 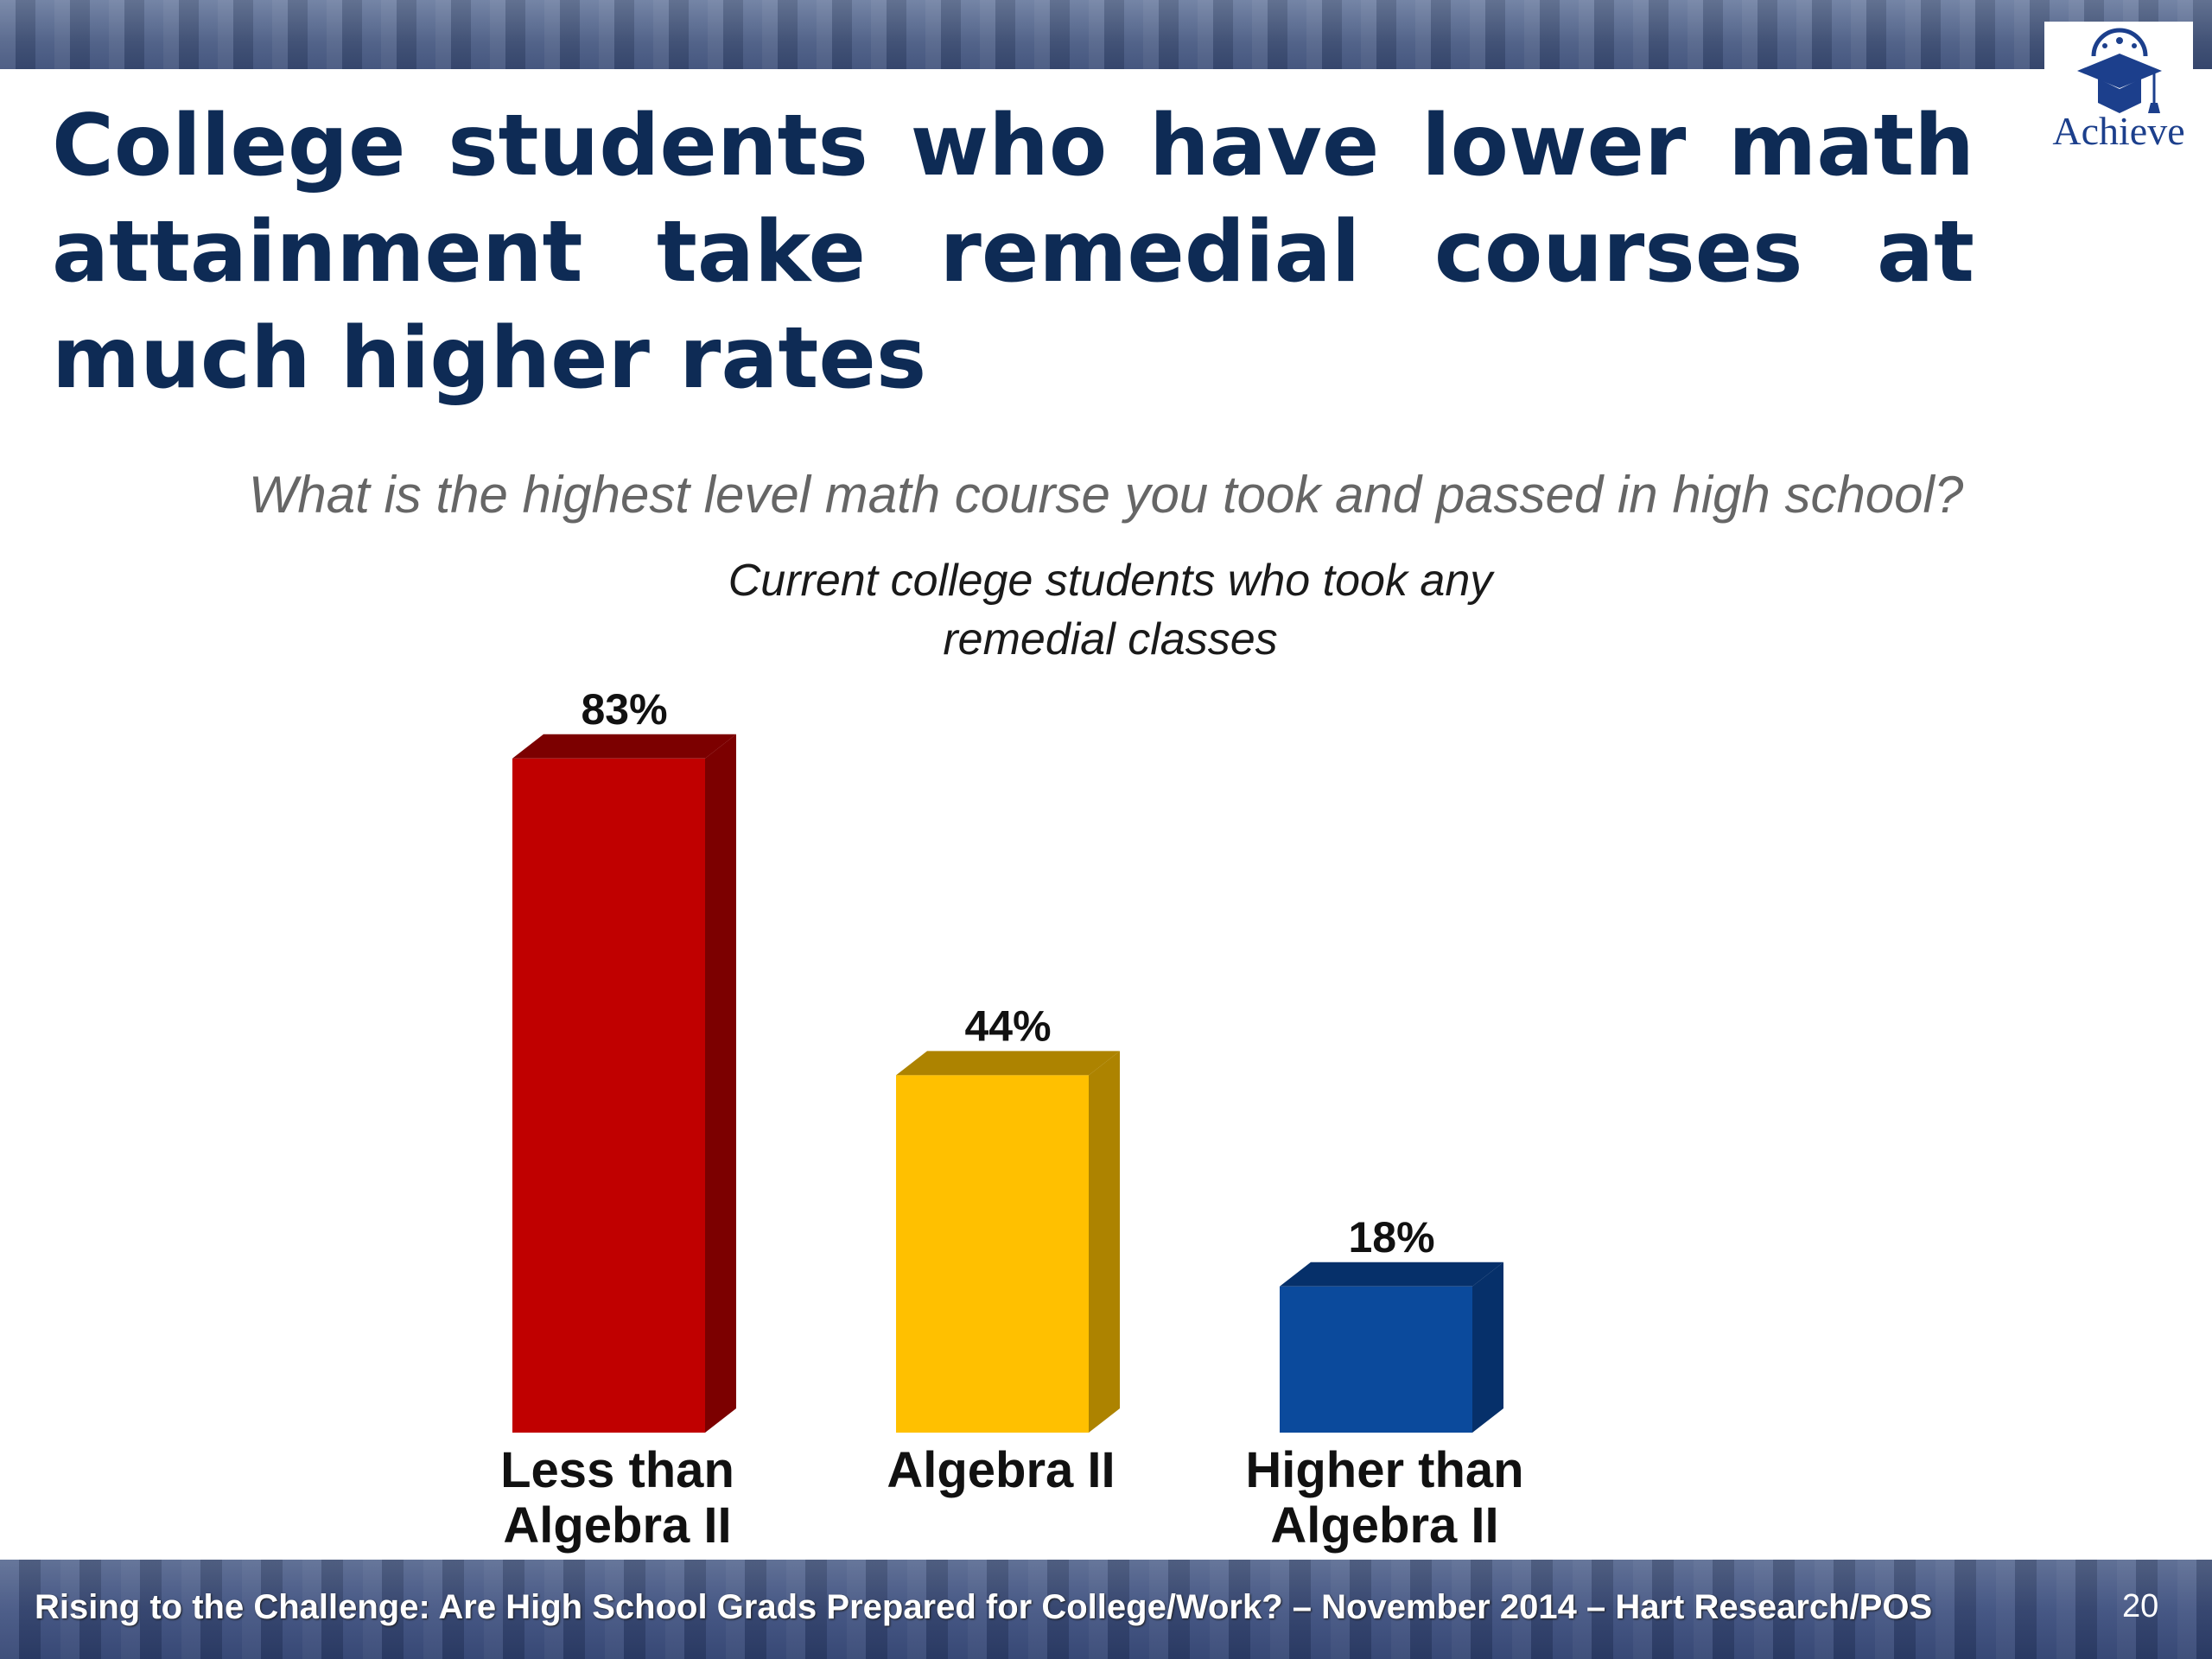 I want to click on category-label: Higher than, so click(x=1384, y=1470).